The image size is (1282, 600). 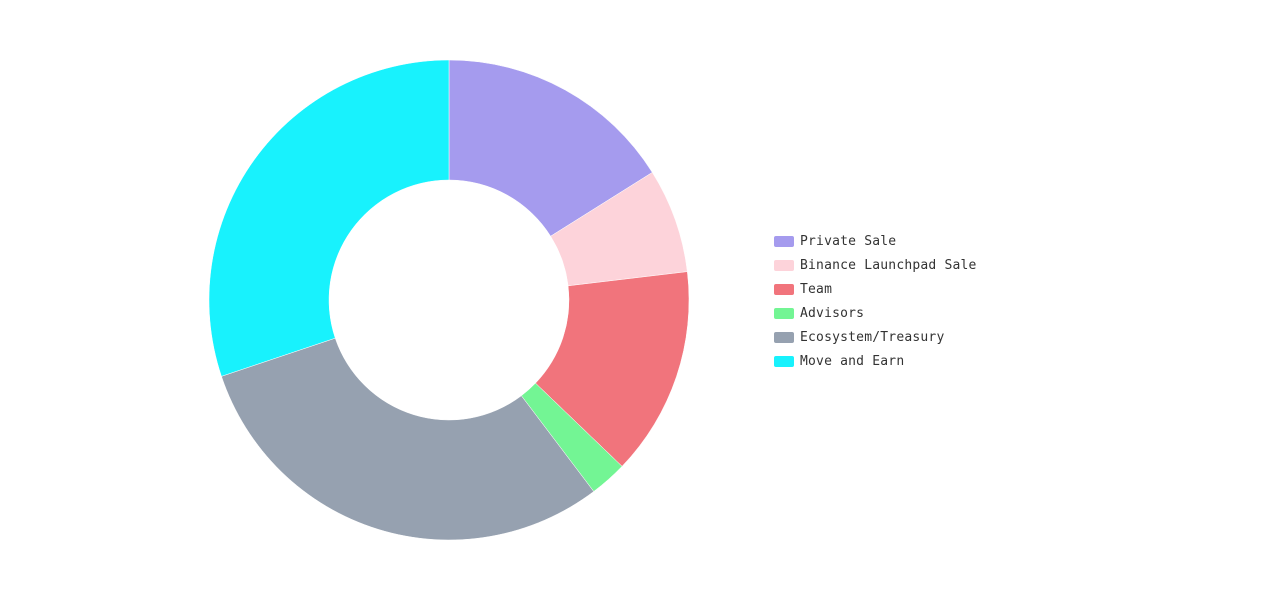 I want to click on legend-item-team: Team, so click(x=875, y=289).